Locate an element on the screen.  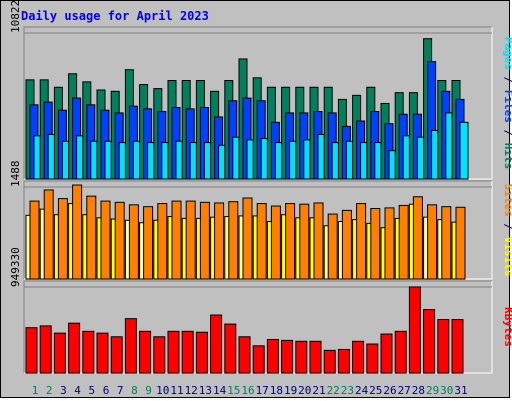
x-tick-label: 28 is located at coordinates (418, 390).